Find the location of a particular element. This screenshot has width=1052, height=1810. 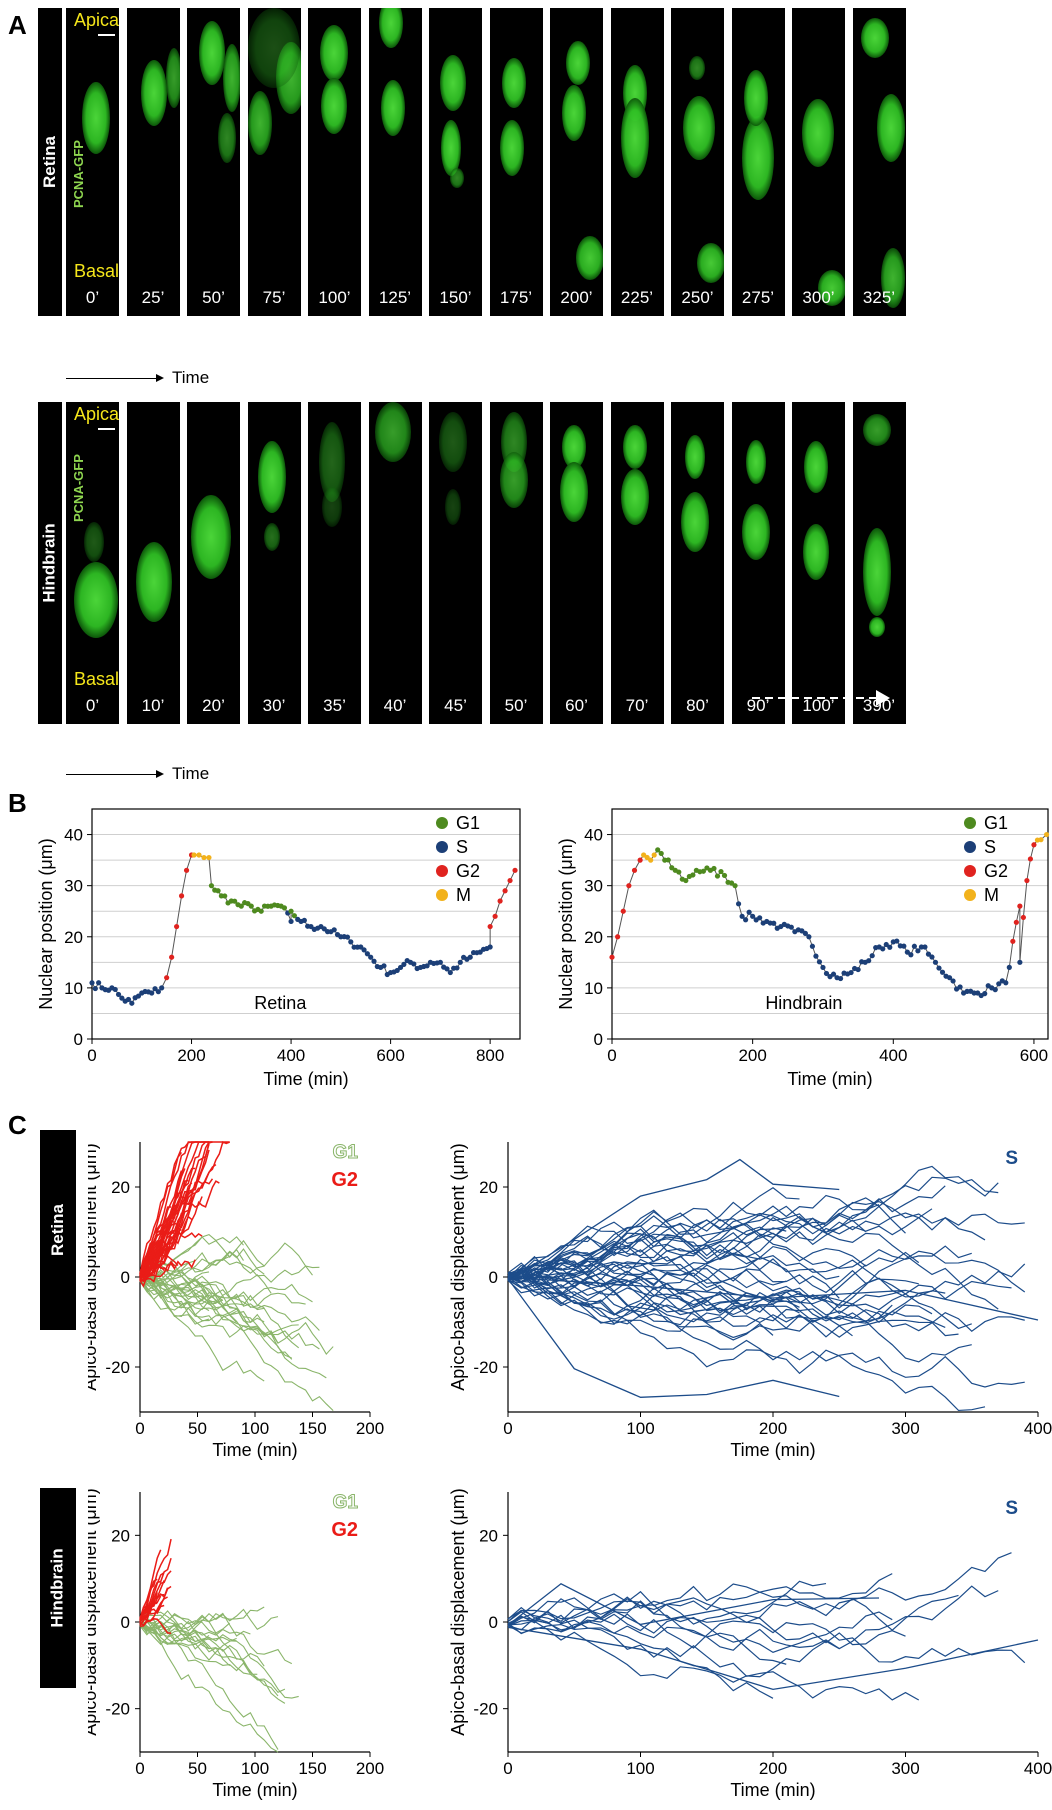

frame-time-label: 30’ is located at coordinates (274, 705).